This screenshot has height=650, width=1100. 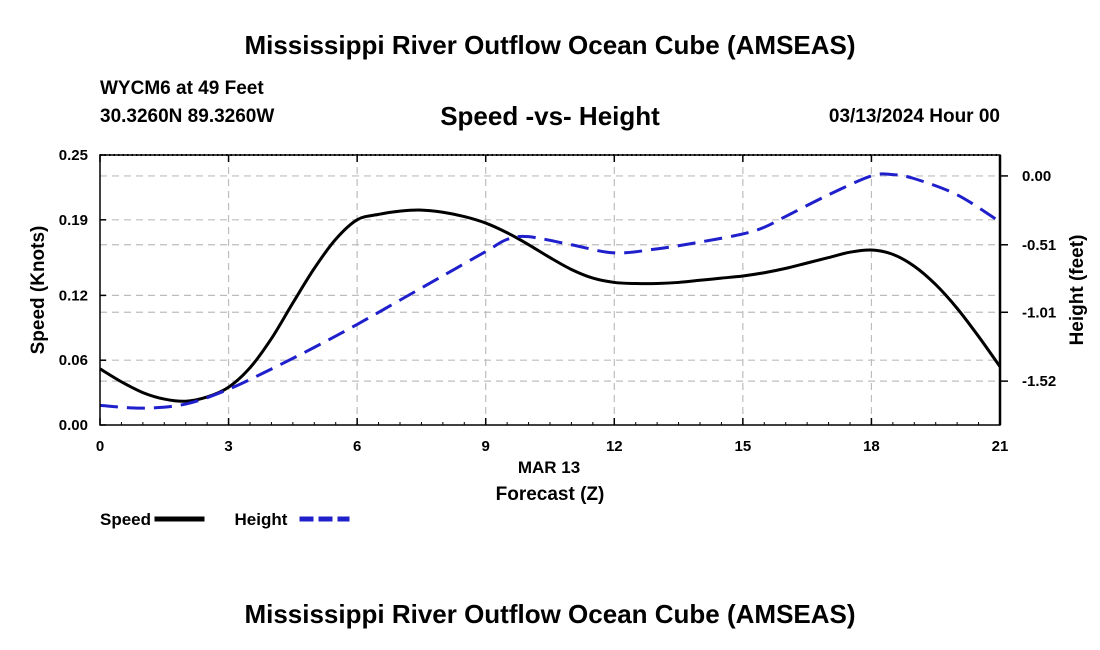 What do you see at coordinates (486, 446) in the screenshot?
I see `x-tick-label: 9` at bounding box center [486, 446].